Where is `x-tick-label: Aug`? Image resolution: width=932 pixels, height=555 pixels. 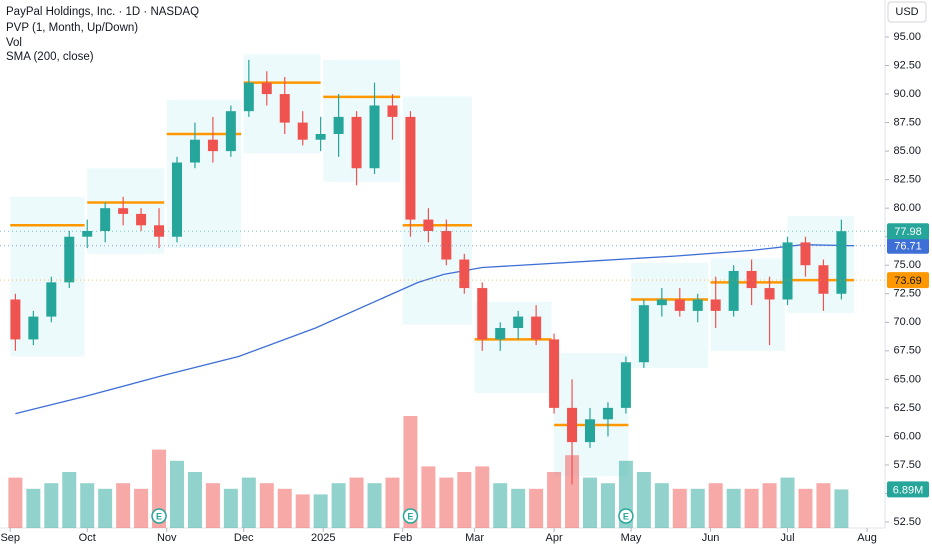 x-tick-label: Aug is located at coordinates (867, 538).